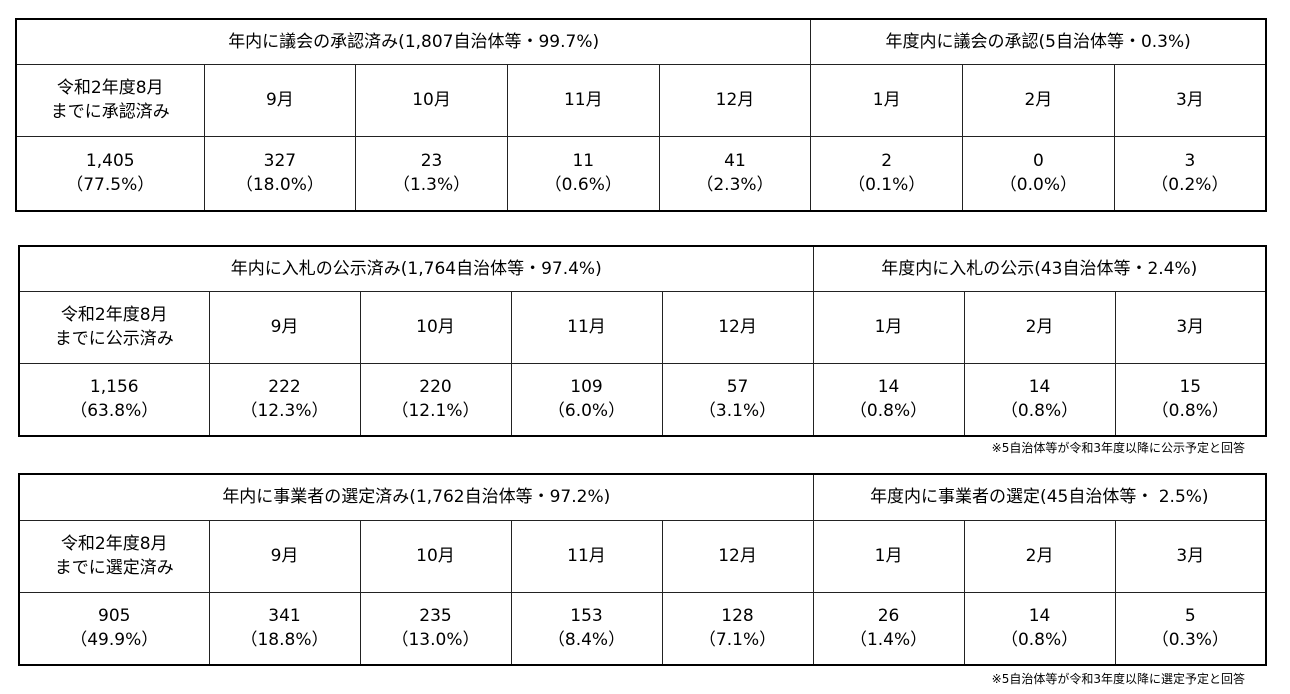 The height and width of the screenshot is (694, 1290). Describe the element at coordinates (737, 387) in the screenshot. I see `count: 57` at that location.